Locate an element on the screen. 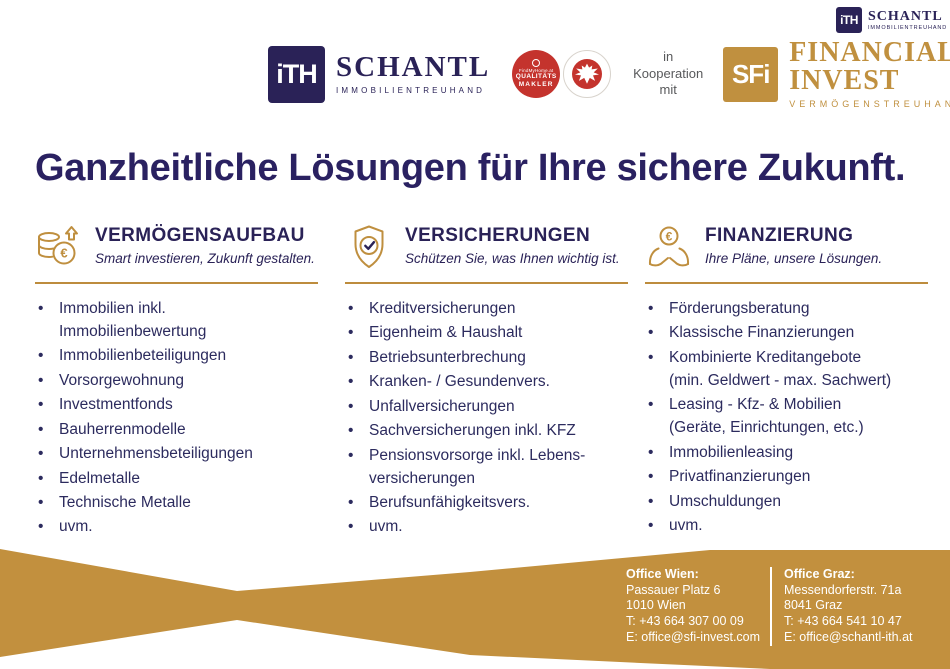 Image resolution: width=950 pixels, height=669 pixels. office-title: Office Graz: is located at coordinates (819, 574).